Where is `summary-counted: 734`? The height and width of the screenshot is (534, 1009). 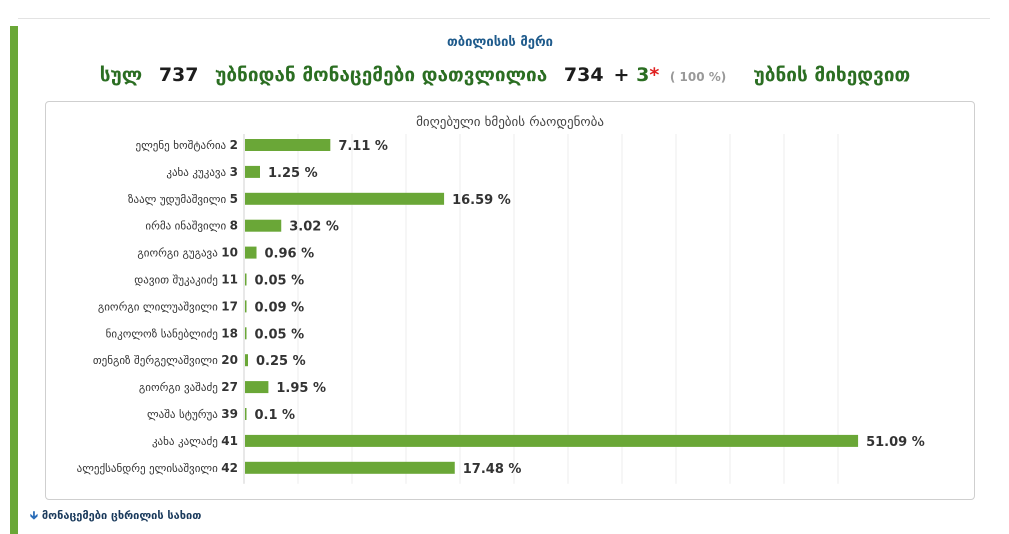 summary-counted: 734 is located at coordinates (583, 75).